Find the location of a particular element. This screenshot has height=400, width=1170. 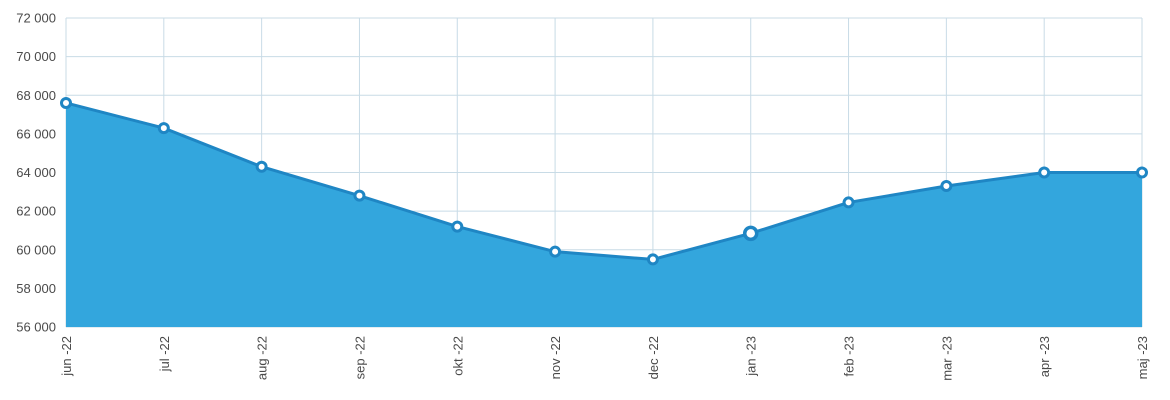

y-tick-label: 60 000 is located at coordinates (36, 249).